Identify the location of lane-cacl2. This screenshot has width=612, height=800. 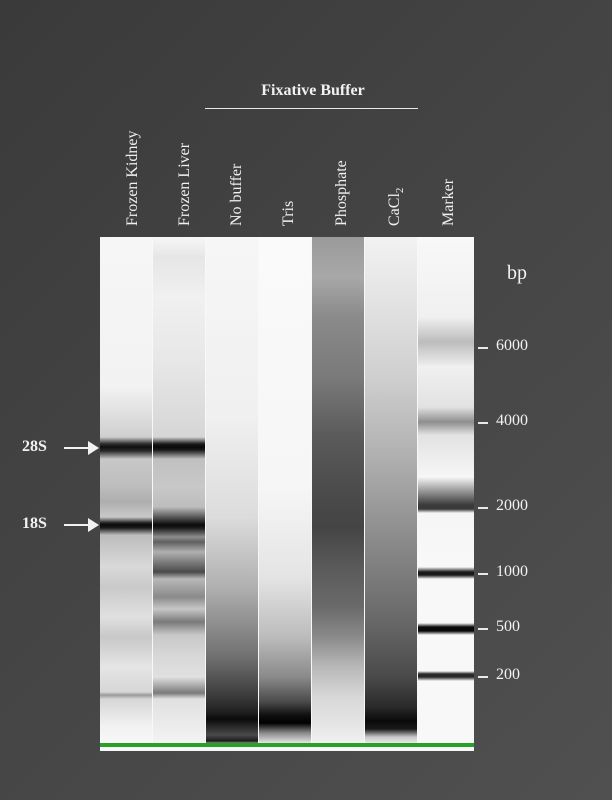
(391, 491).